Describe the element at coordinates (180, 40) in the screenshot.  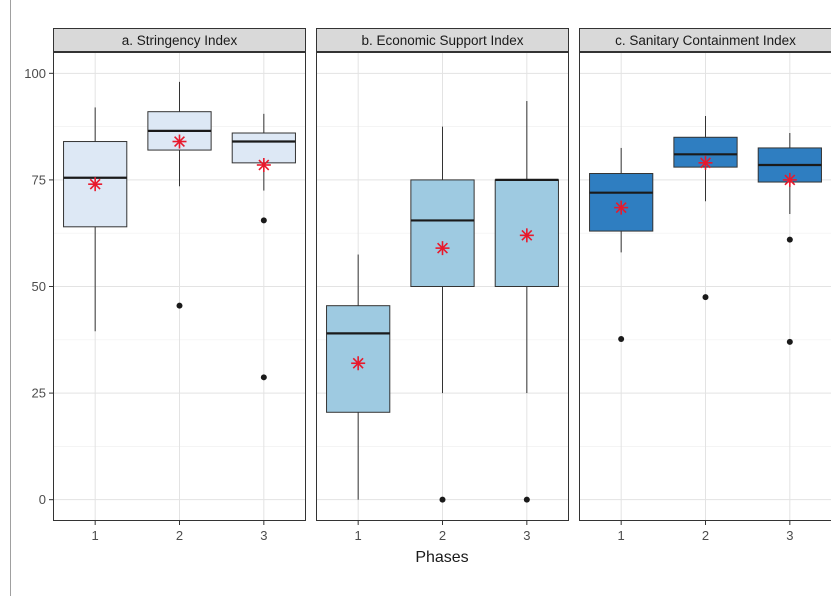
I see `panel-title: a. Stringency Index` at that location.